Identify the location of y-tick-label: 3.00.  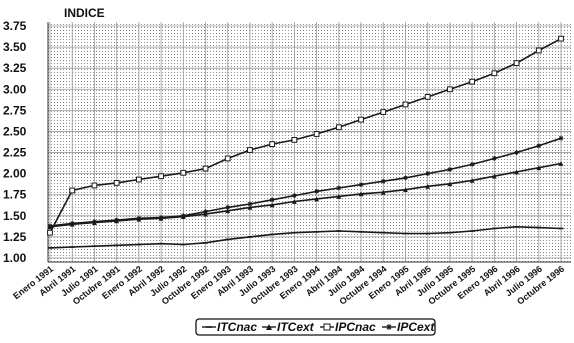
(15, 89).